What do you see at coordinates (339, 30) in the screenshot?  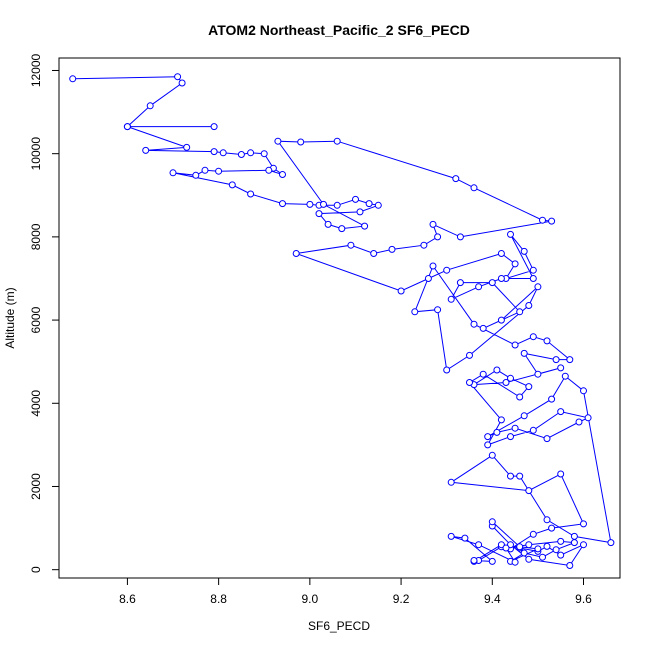 I see `chart-title: ATOM2 Northeast_Pacific_2 SF6_PECD` at bounding box center [339, 30].